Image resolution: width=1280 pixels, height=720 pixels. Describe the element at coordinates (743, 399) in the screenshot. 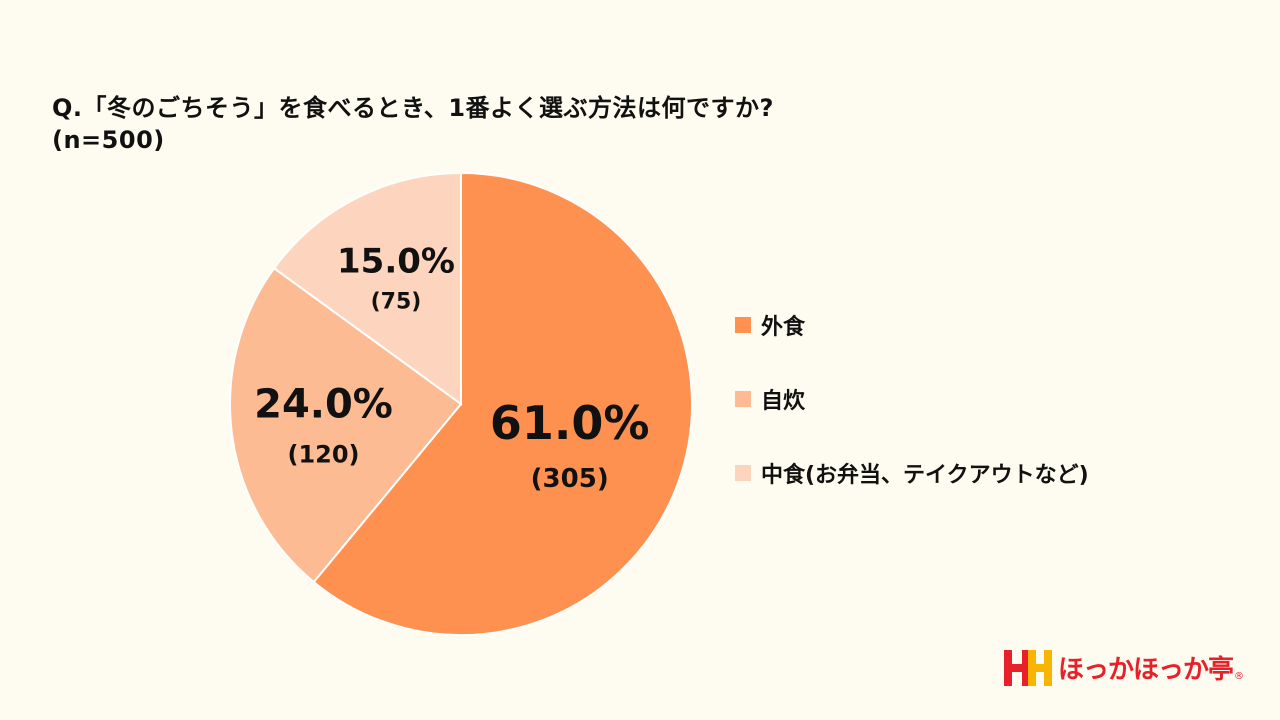

I see `legend-swatch-jisui` at that location.